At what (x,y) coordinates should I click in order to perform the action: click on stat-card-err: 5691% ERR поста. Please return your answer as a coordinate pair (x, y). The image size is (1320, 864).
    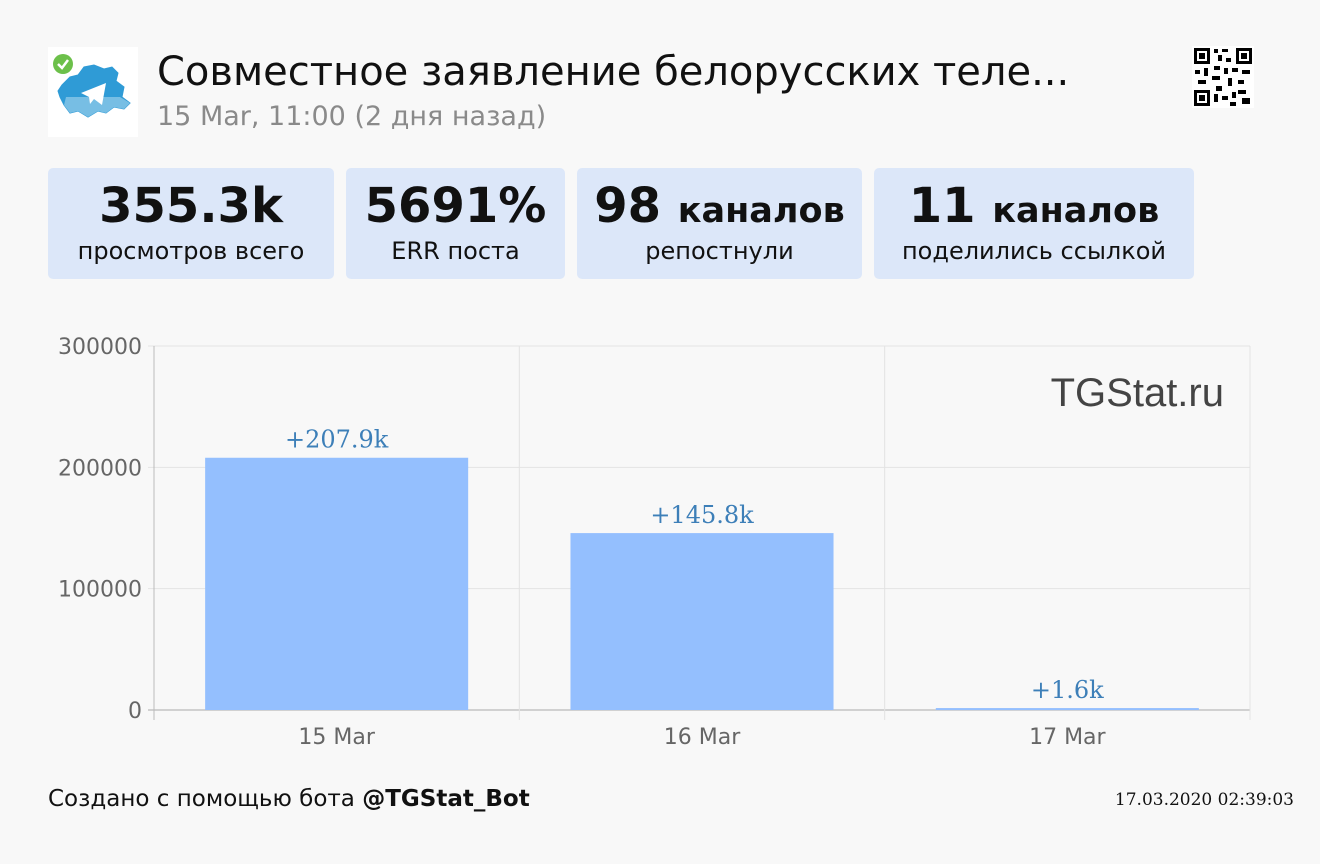
    Looking at the image, I should click on (455, 223).